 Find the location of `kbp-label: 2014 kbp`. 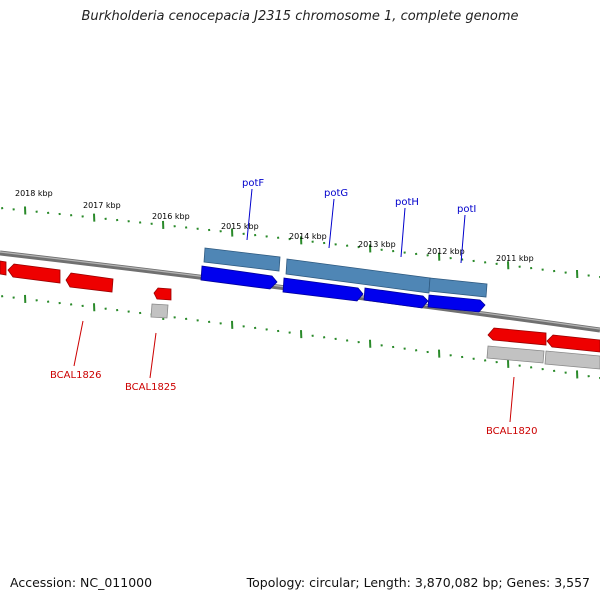

kbp-label: 2014 kbp is located at coordinates (308, 236).